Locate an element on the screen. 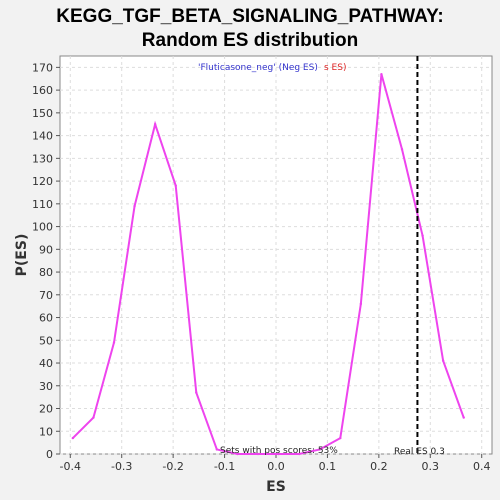 The height and width of the screenshot is (500, 500). x-tick-label: -0.3 is located at coordinates (121, 466).